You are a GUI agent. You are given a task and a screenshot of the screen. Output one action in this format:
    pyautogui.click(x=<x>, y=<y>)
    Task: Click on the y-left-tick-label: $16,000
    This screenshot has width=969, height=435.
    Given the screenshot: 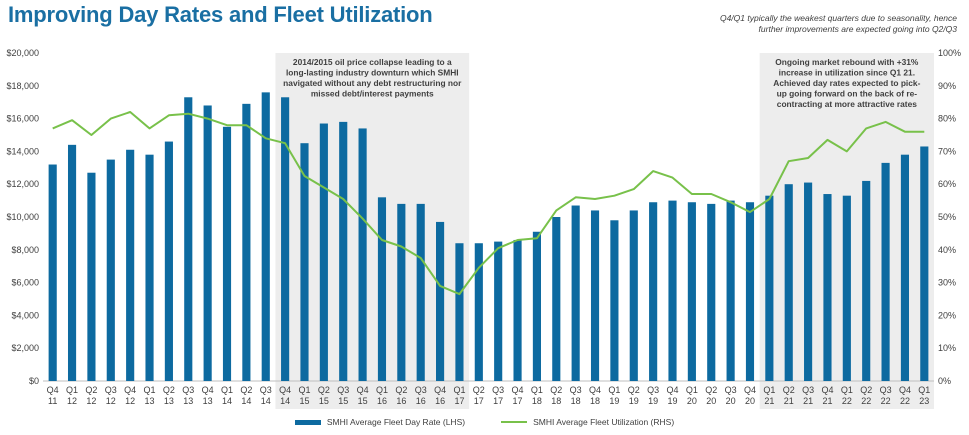 What is the action you would take?
    pyautogui.click(x=22, y=119)
    